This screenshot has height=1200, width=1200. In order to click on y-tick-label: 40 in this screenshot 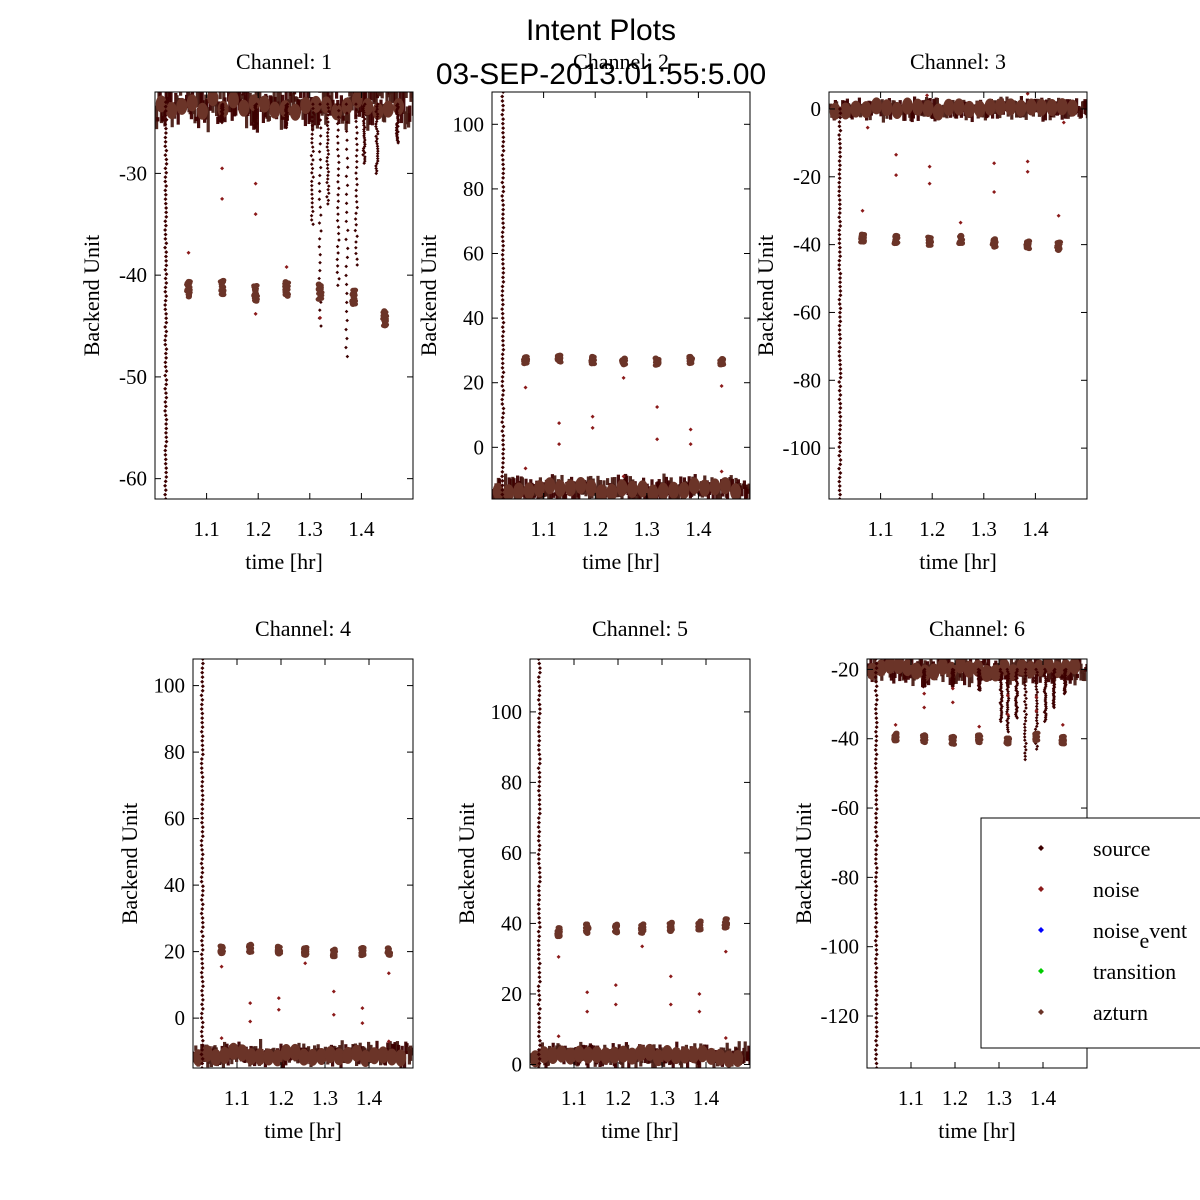, I will do `click(473, 318)`.